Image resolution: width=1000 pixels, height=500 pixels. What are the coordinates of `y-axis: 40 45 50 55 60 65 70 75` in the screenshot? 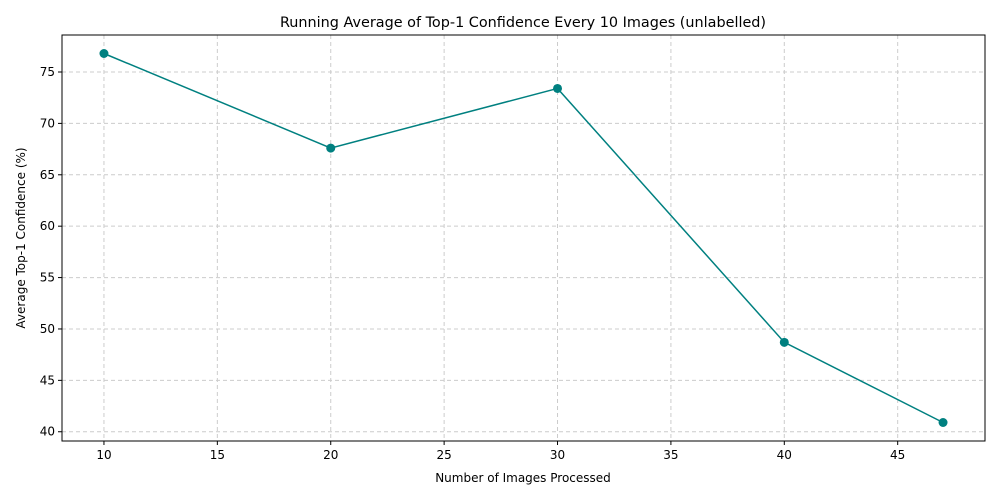 It's located at (51, 252).